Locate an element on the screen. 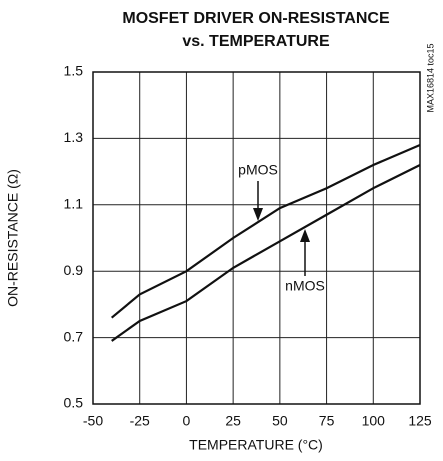 The image size is (443, 461). x-tick-label: -50 is located at coordinates (93, 421).